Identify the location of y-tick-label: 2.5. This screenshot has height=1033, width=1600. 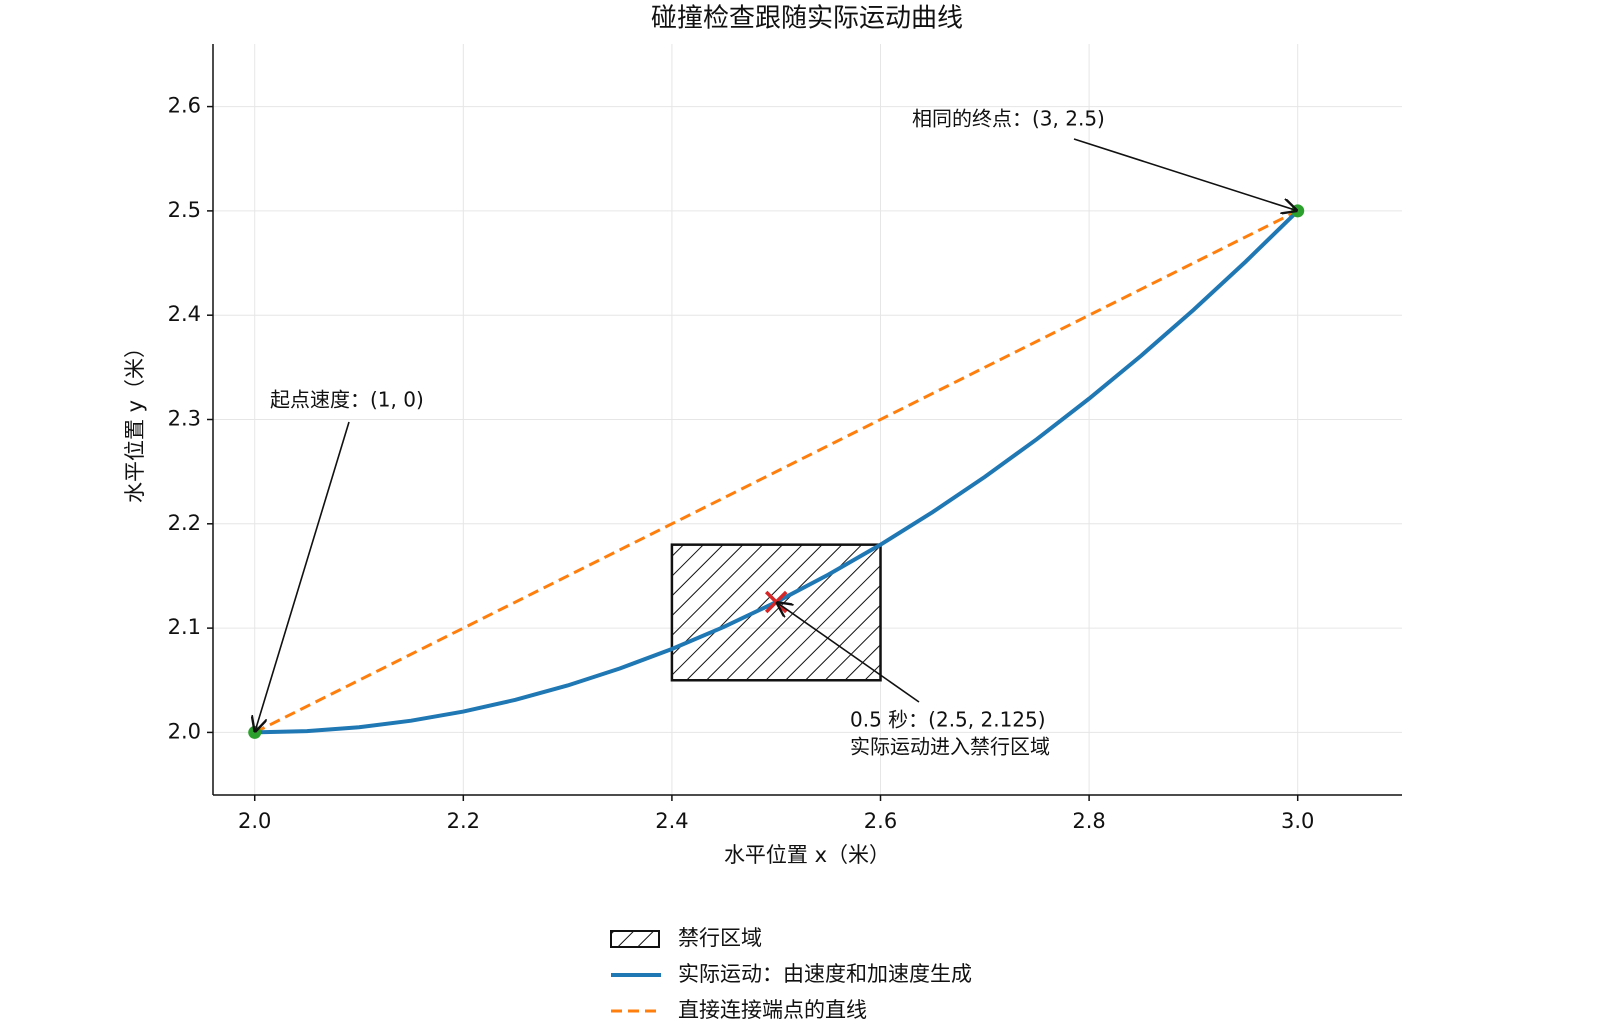
(184, 210).